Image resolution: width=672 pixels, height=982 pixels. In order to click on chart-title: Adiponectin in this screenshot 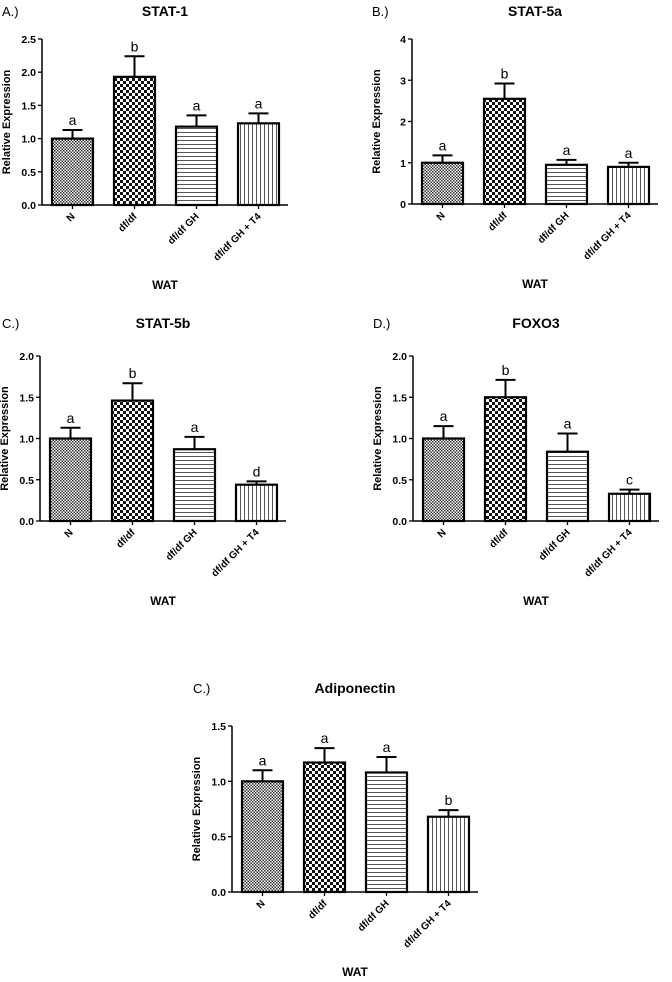, I will do `click(355, 688)`.